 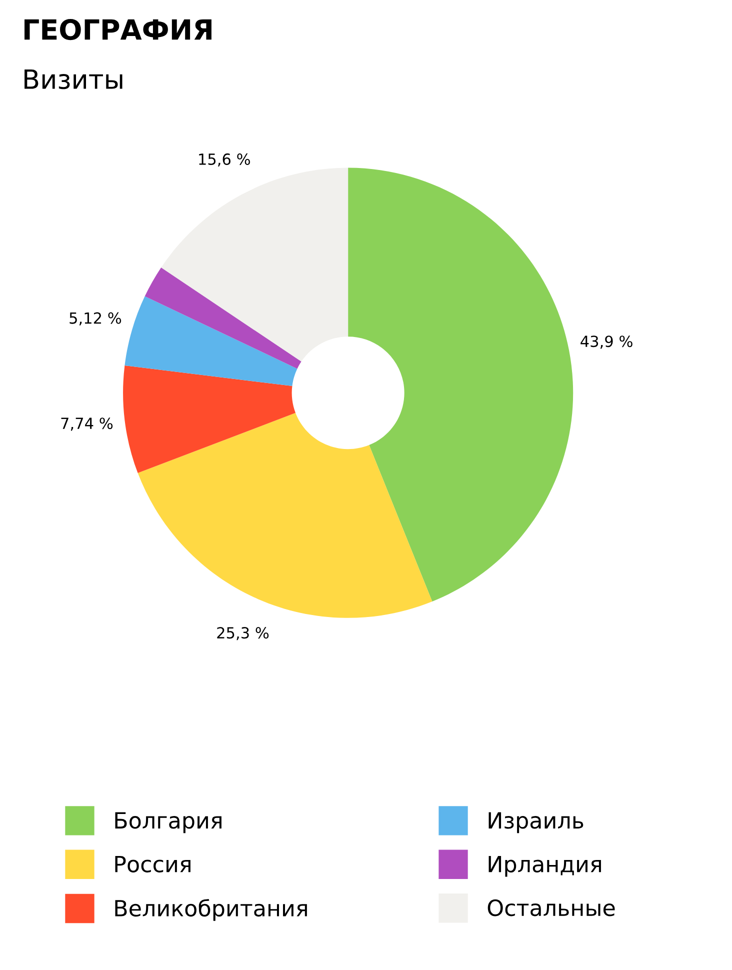 What do you see at coordinates (87, 424) in the screenshot?
I see `data-label: 7,74 %` at bounding box center [87, 424].